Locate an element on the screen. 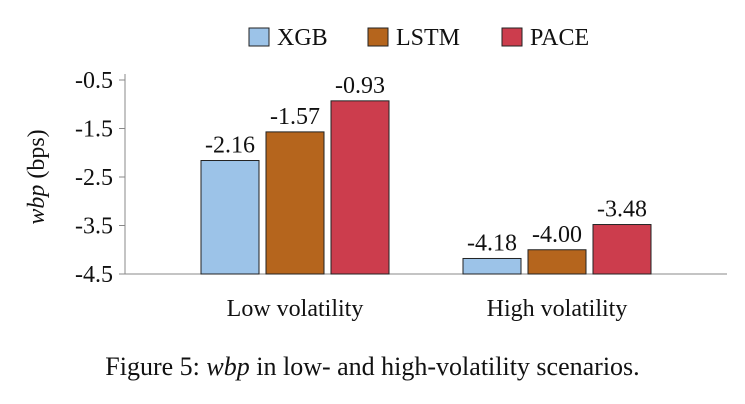 The width and height of the screenshot is (745, 404). legend-label-lstm: LSTM is located at coordinates (428, 38).